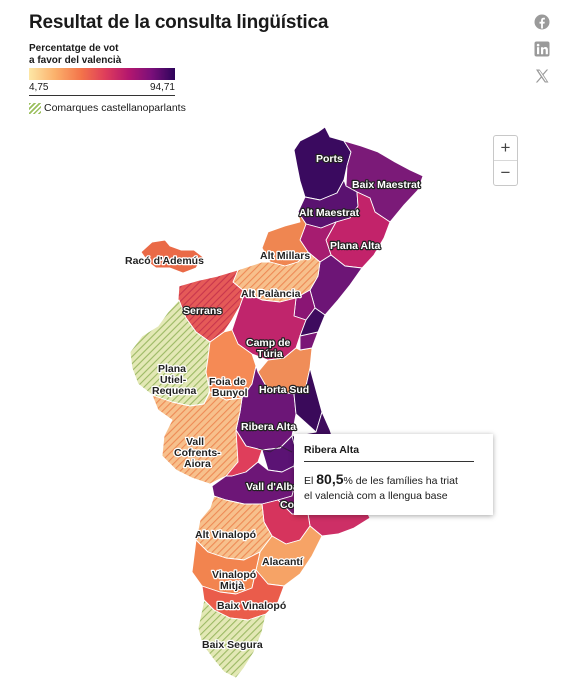  Describe the element at coordinates (284, 390) in the screenshot. I see `label-horta-sud: Horta Sud` at that location.